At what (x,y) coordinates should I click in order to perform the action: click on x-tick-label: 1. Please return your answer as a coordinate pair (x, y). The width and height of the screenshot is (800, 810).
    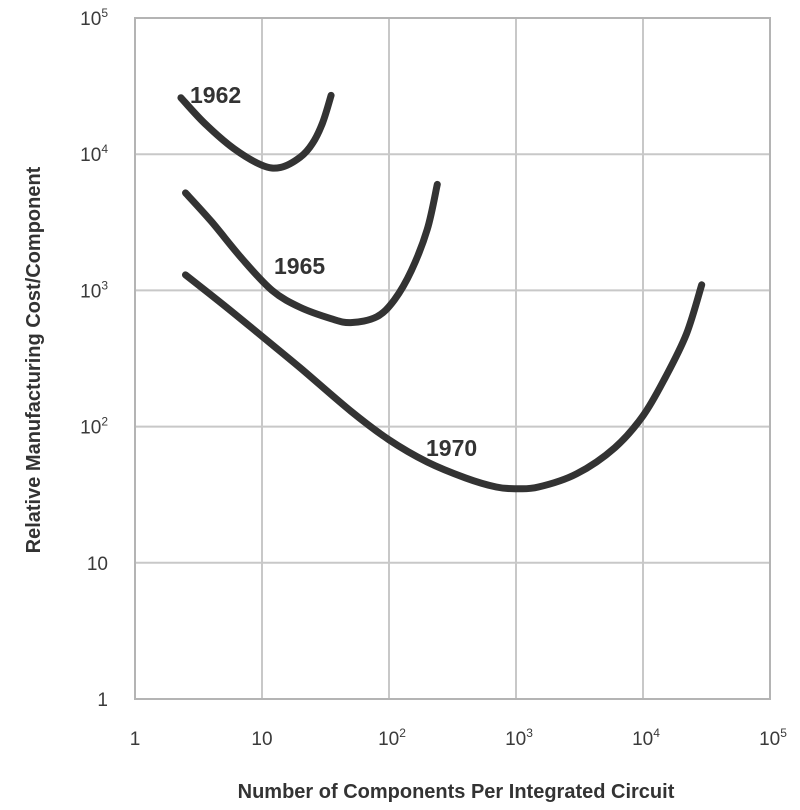
    Looking at the image, I should click on (135, 739).